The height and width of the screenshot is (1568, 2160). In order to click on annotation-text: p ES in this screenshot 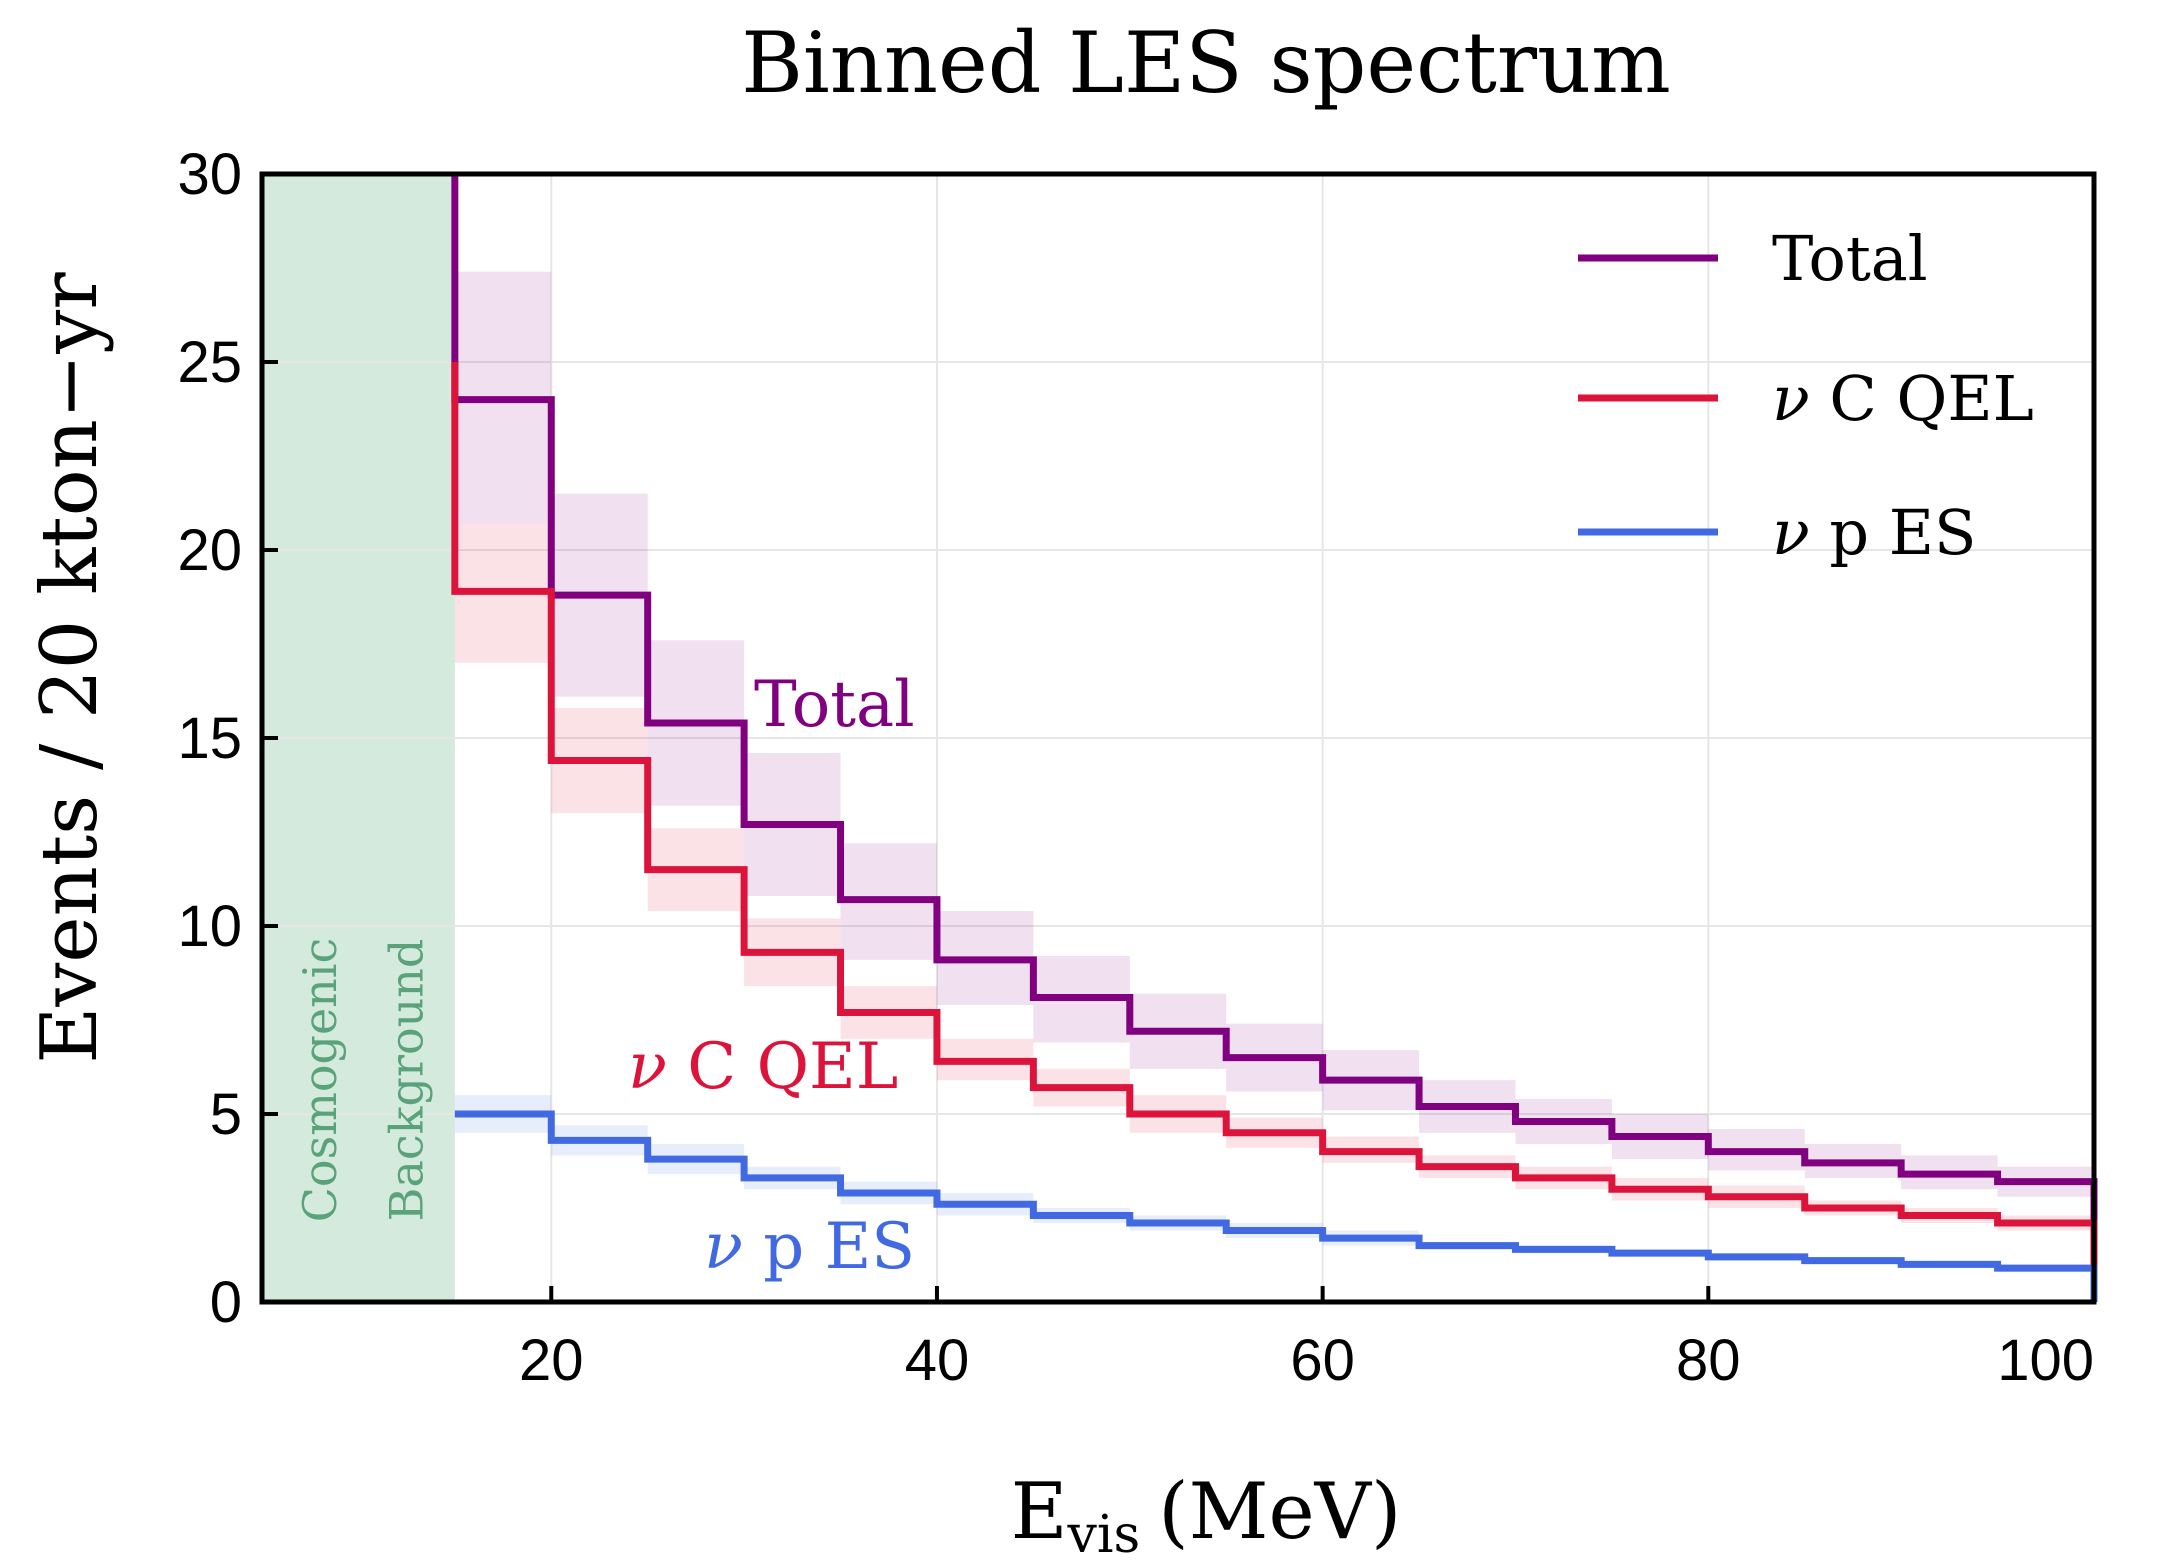, I will do `click(839, 1247)`.